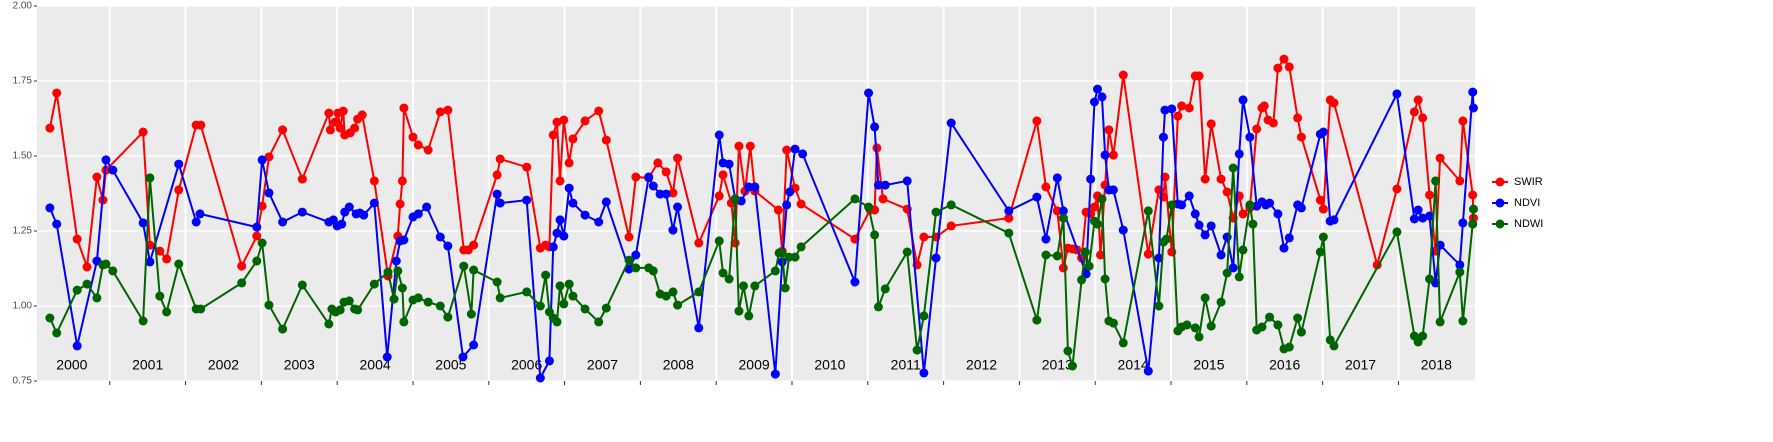  Describe the element at coordinates (754, 365) in the screenshot. I see `year-label: 2009` at that location.